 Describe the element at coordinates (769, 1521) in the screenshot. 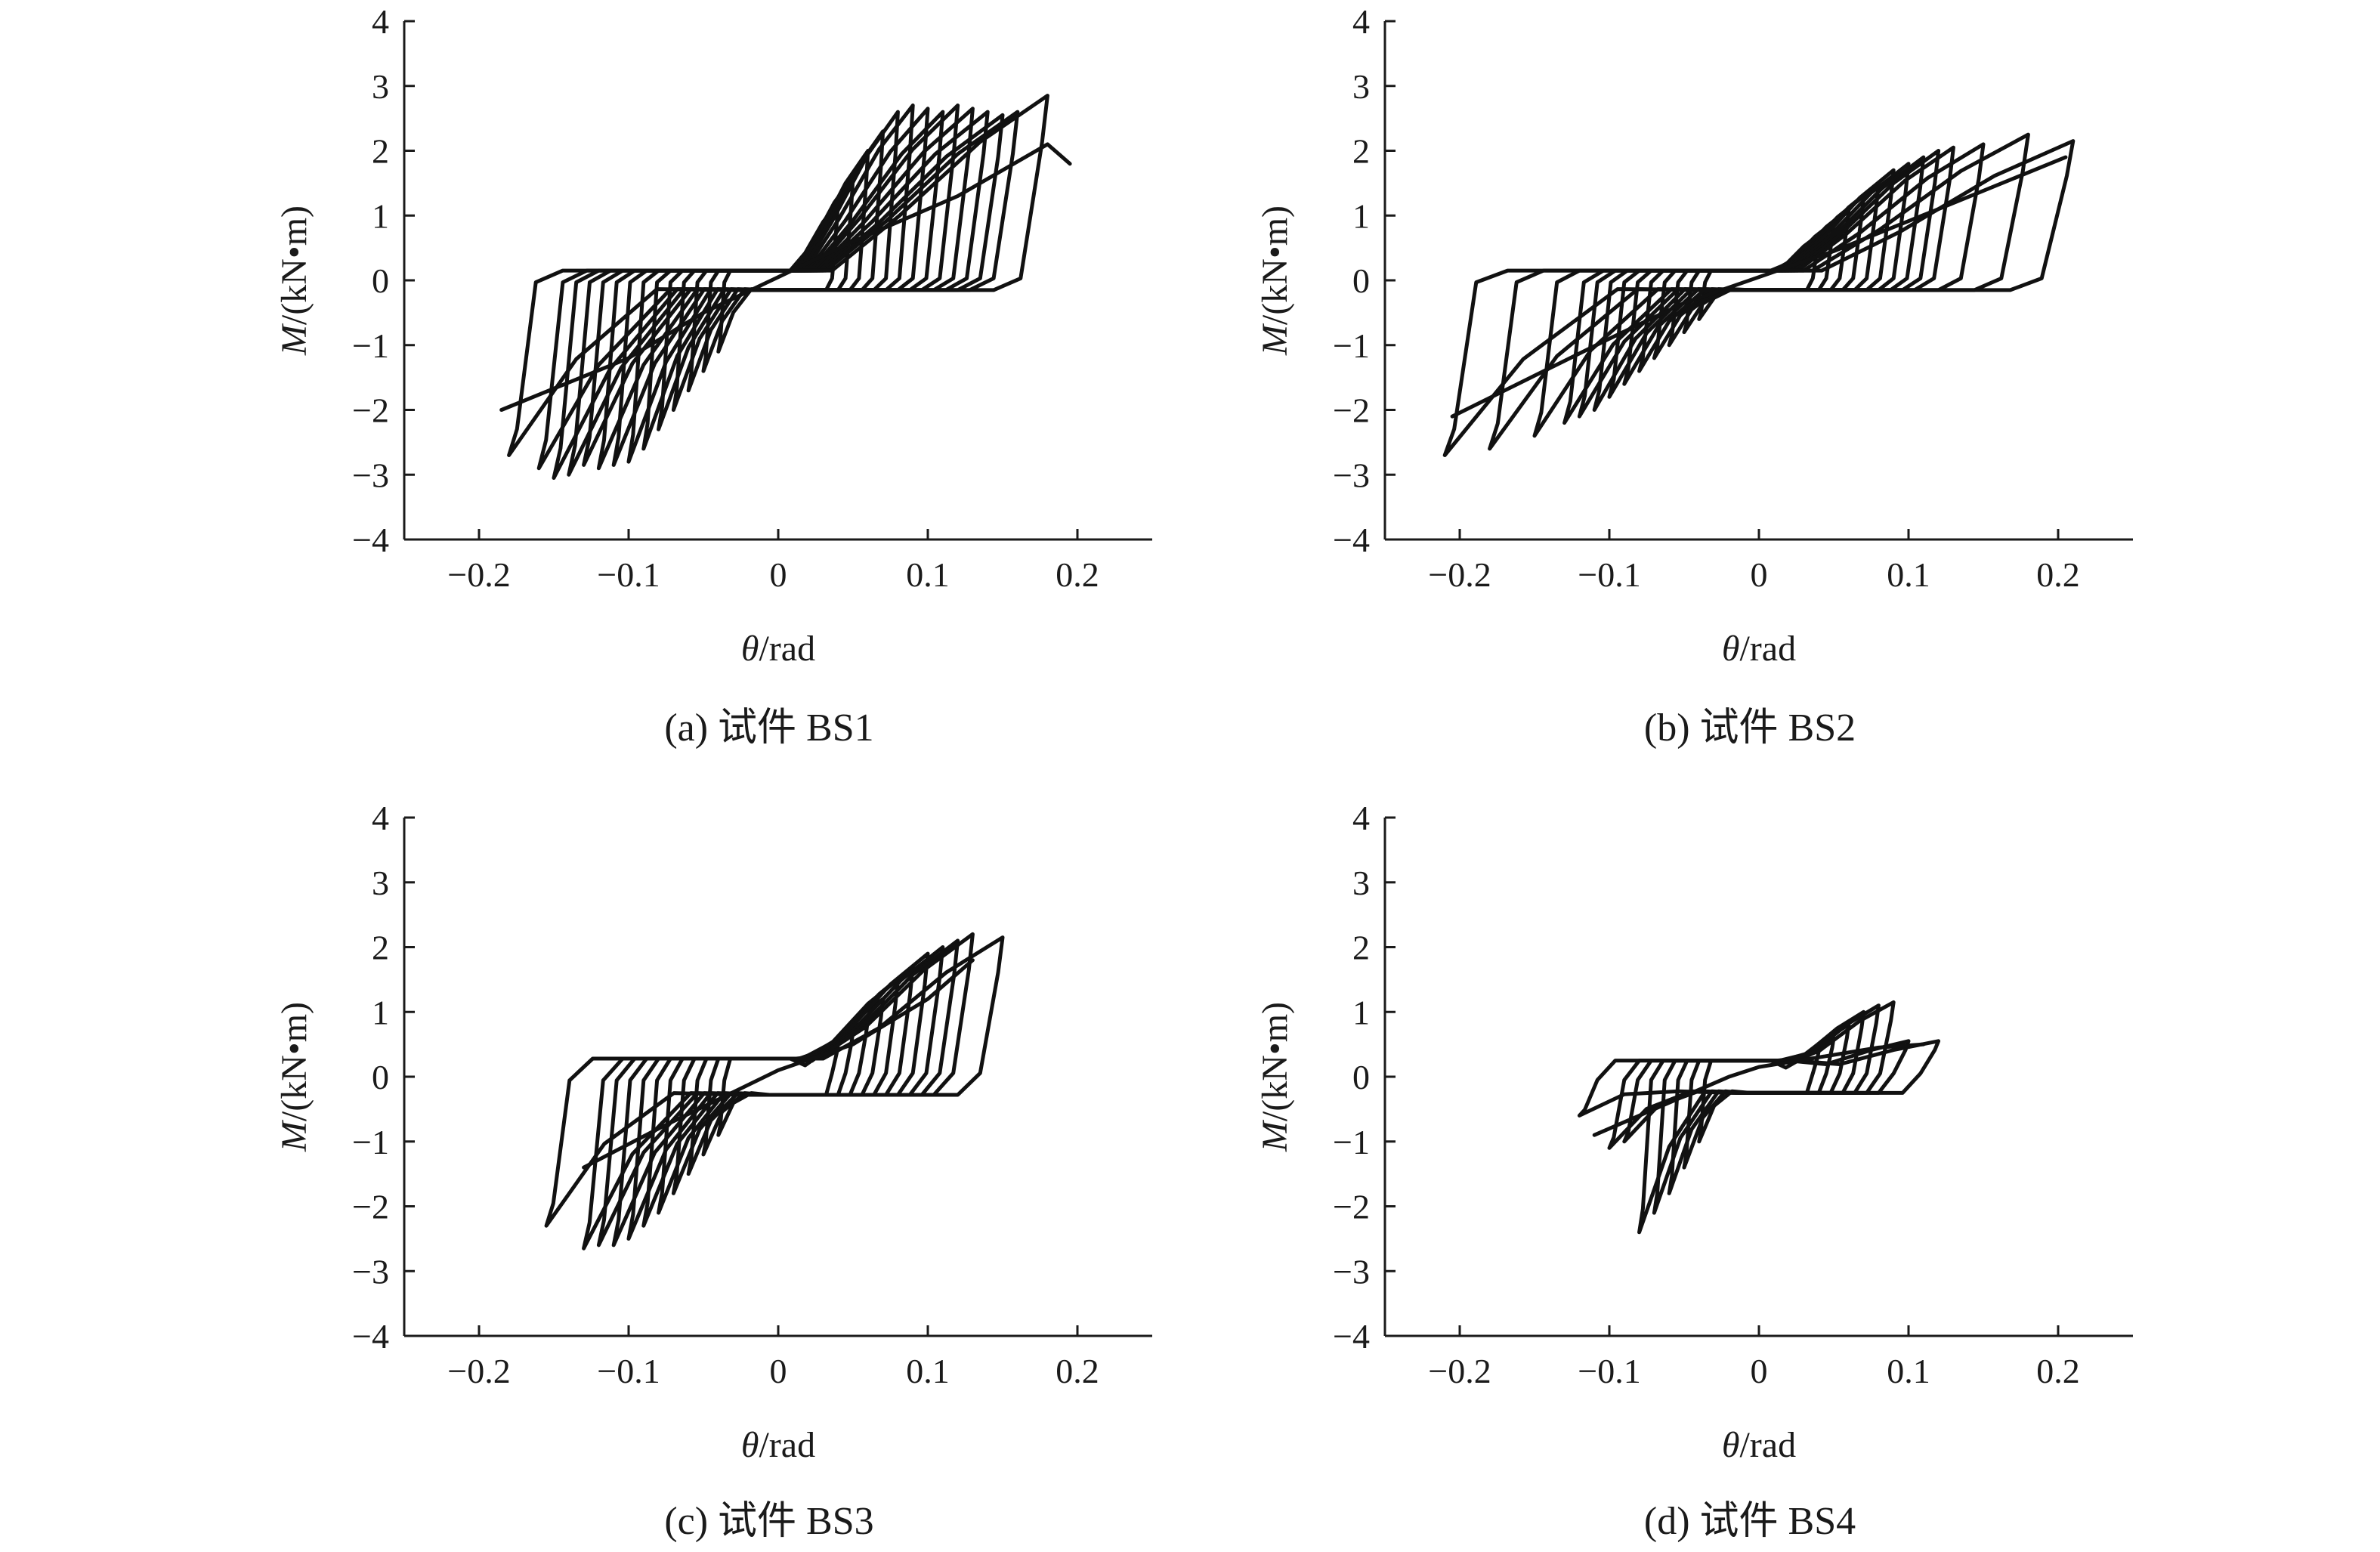

I see `caption-c: (c) 试件 BS3` at that location.